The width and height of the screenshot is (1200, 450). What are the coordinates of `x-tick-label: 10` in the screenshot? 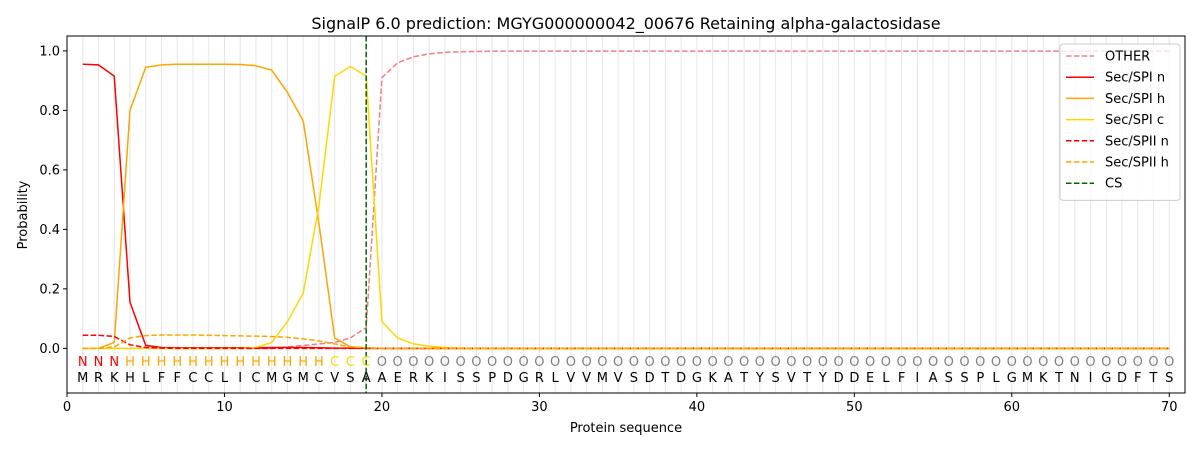 It's located at (224, 407).